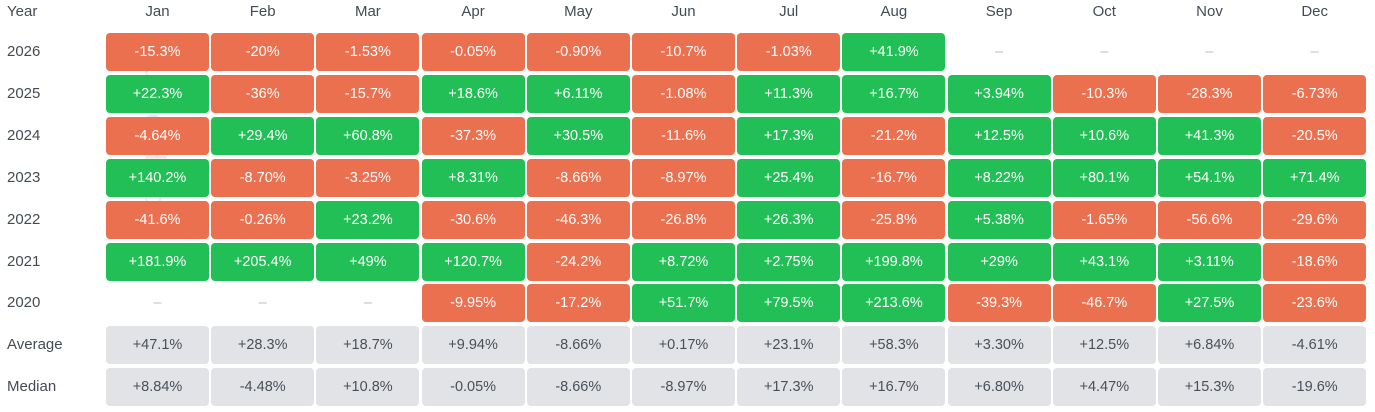 The width and height of the screenshot is (1375, 412). Describe the element at coordinates (683, 52) in the screenshot. I see `heatmap-cell-2026-jun: -10.7%` at that location.